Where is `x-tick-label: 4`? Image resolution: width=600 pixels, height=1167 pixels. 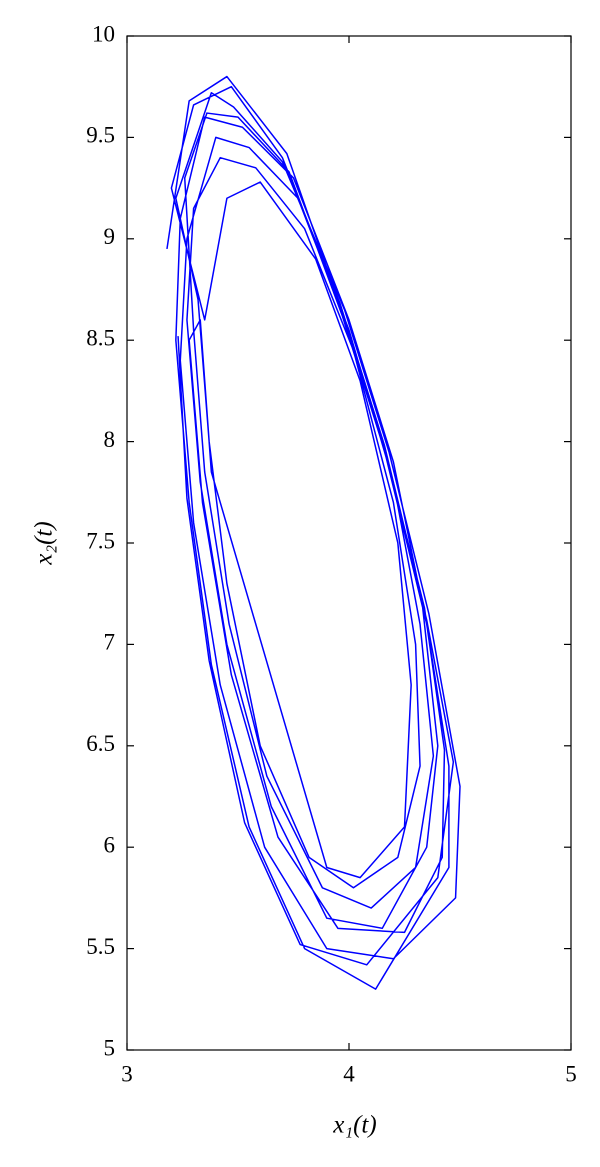
x-tick-label: 4 is located at coordinates (349, 1073).